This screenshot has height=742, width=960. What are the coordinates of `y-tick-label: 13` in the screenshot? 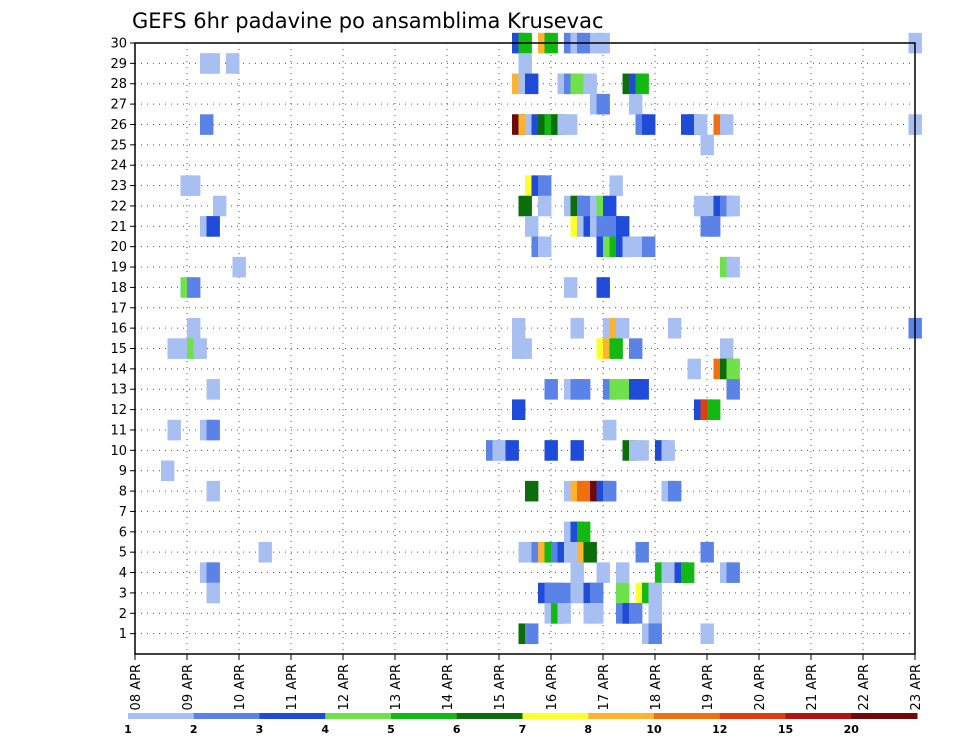 It's located at (118, 390).